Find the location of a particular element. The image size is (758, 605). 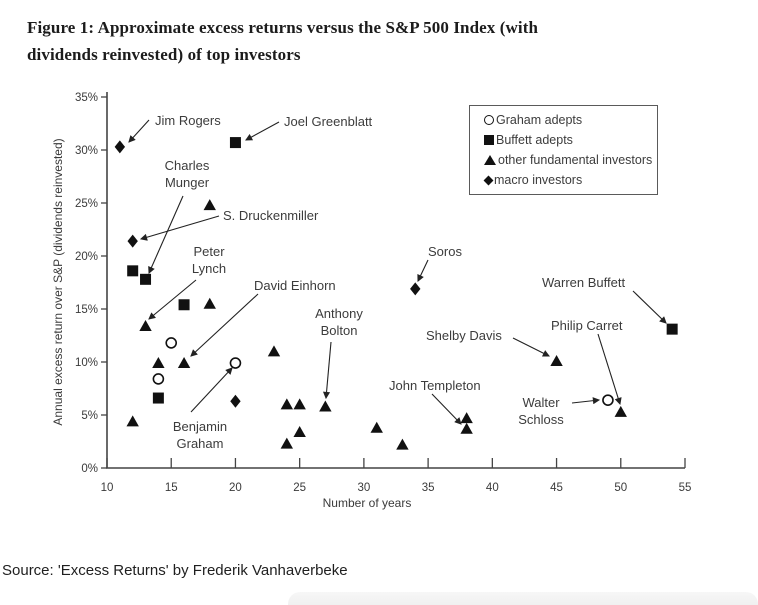

annotation-charles-munger: Charles Munger is located at coordinates (179, 216).